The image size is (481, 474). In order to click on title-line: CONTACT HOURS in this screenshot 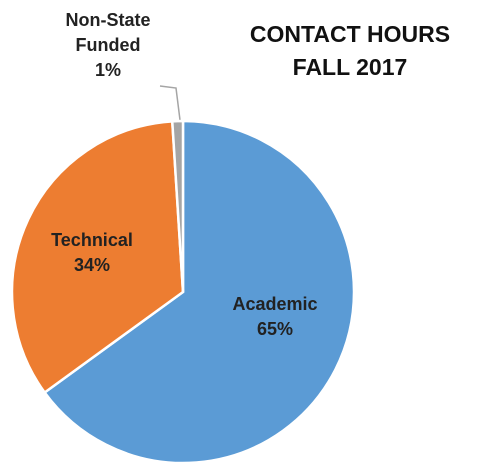, I will do `click(350, 34)`.